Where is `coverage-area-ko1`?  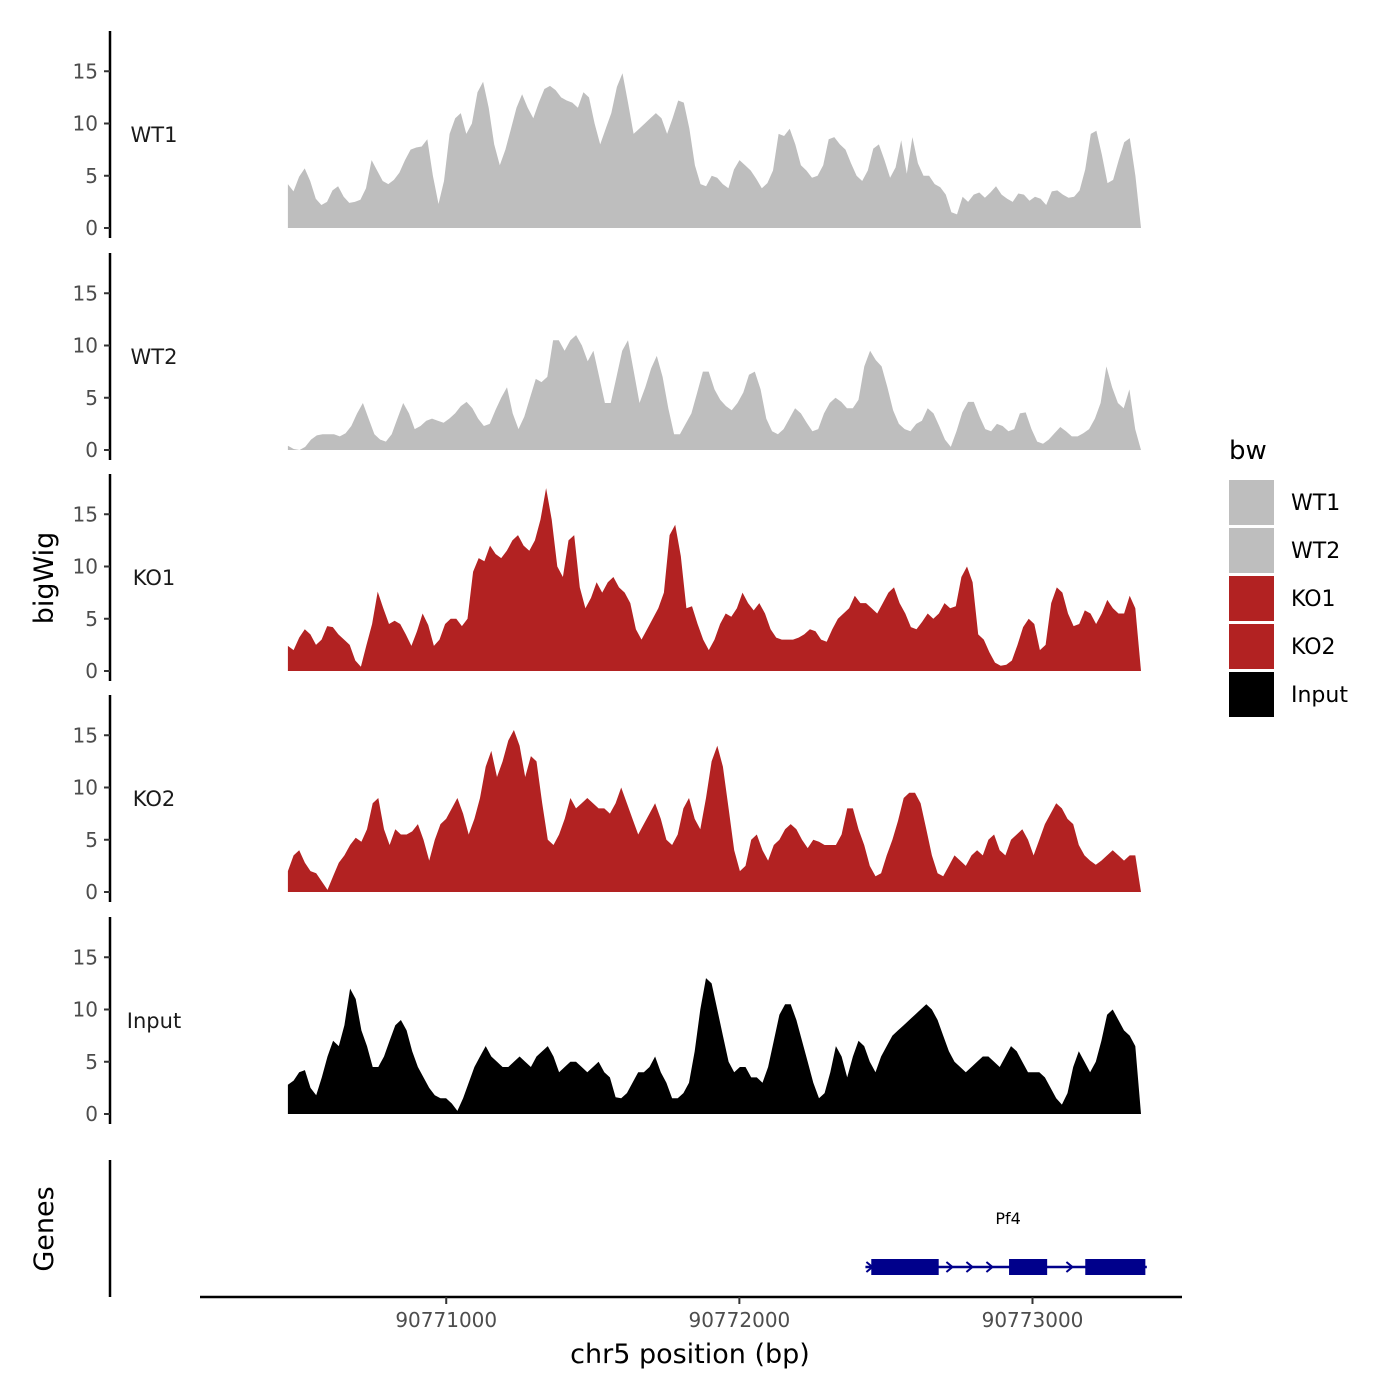 coverage-area-ko1 is located at coordinates (714, 579).